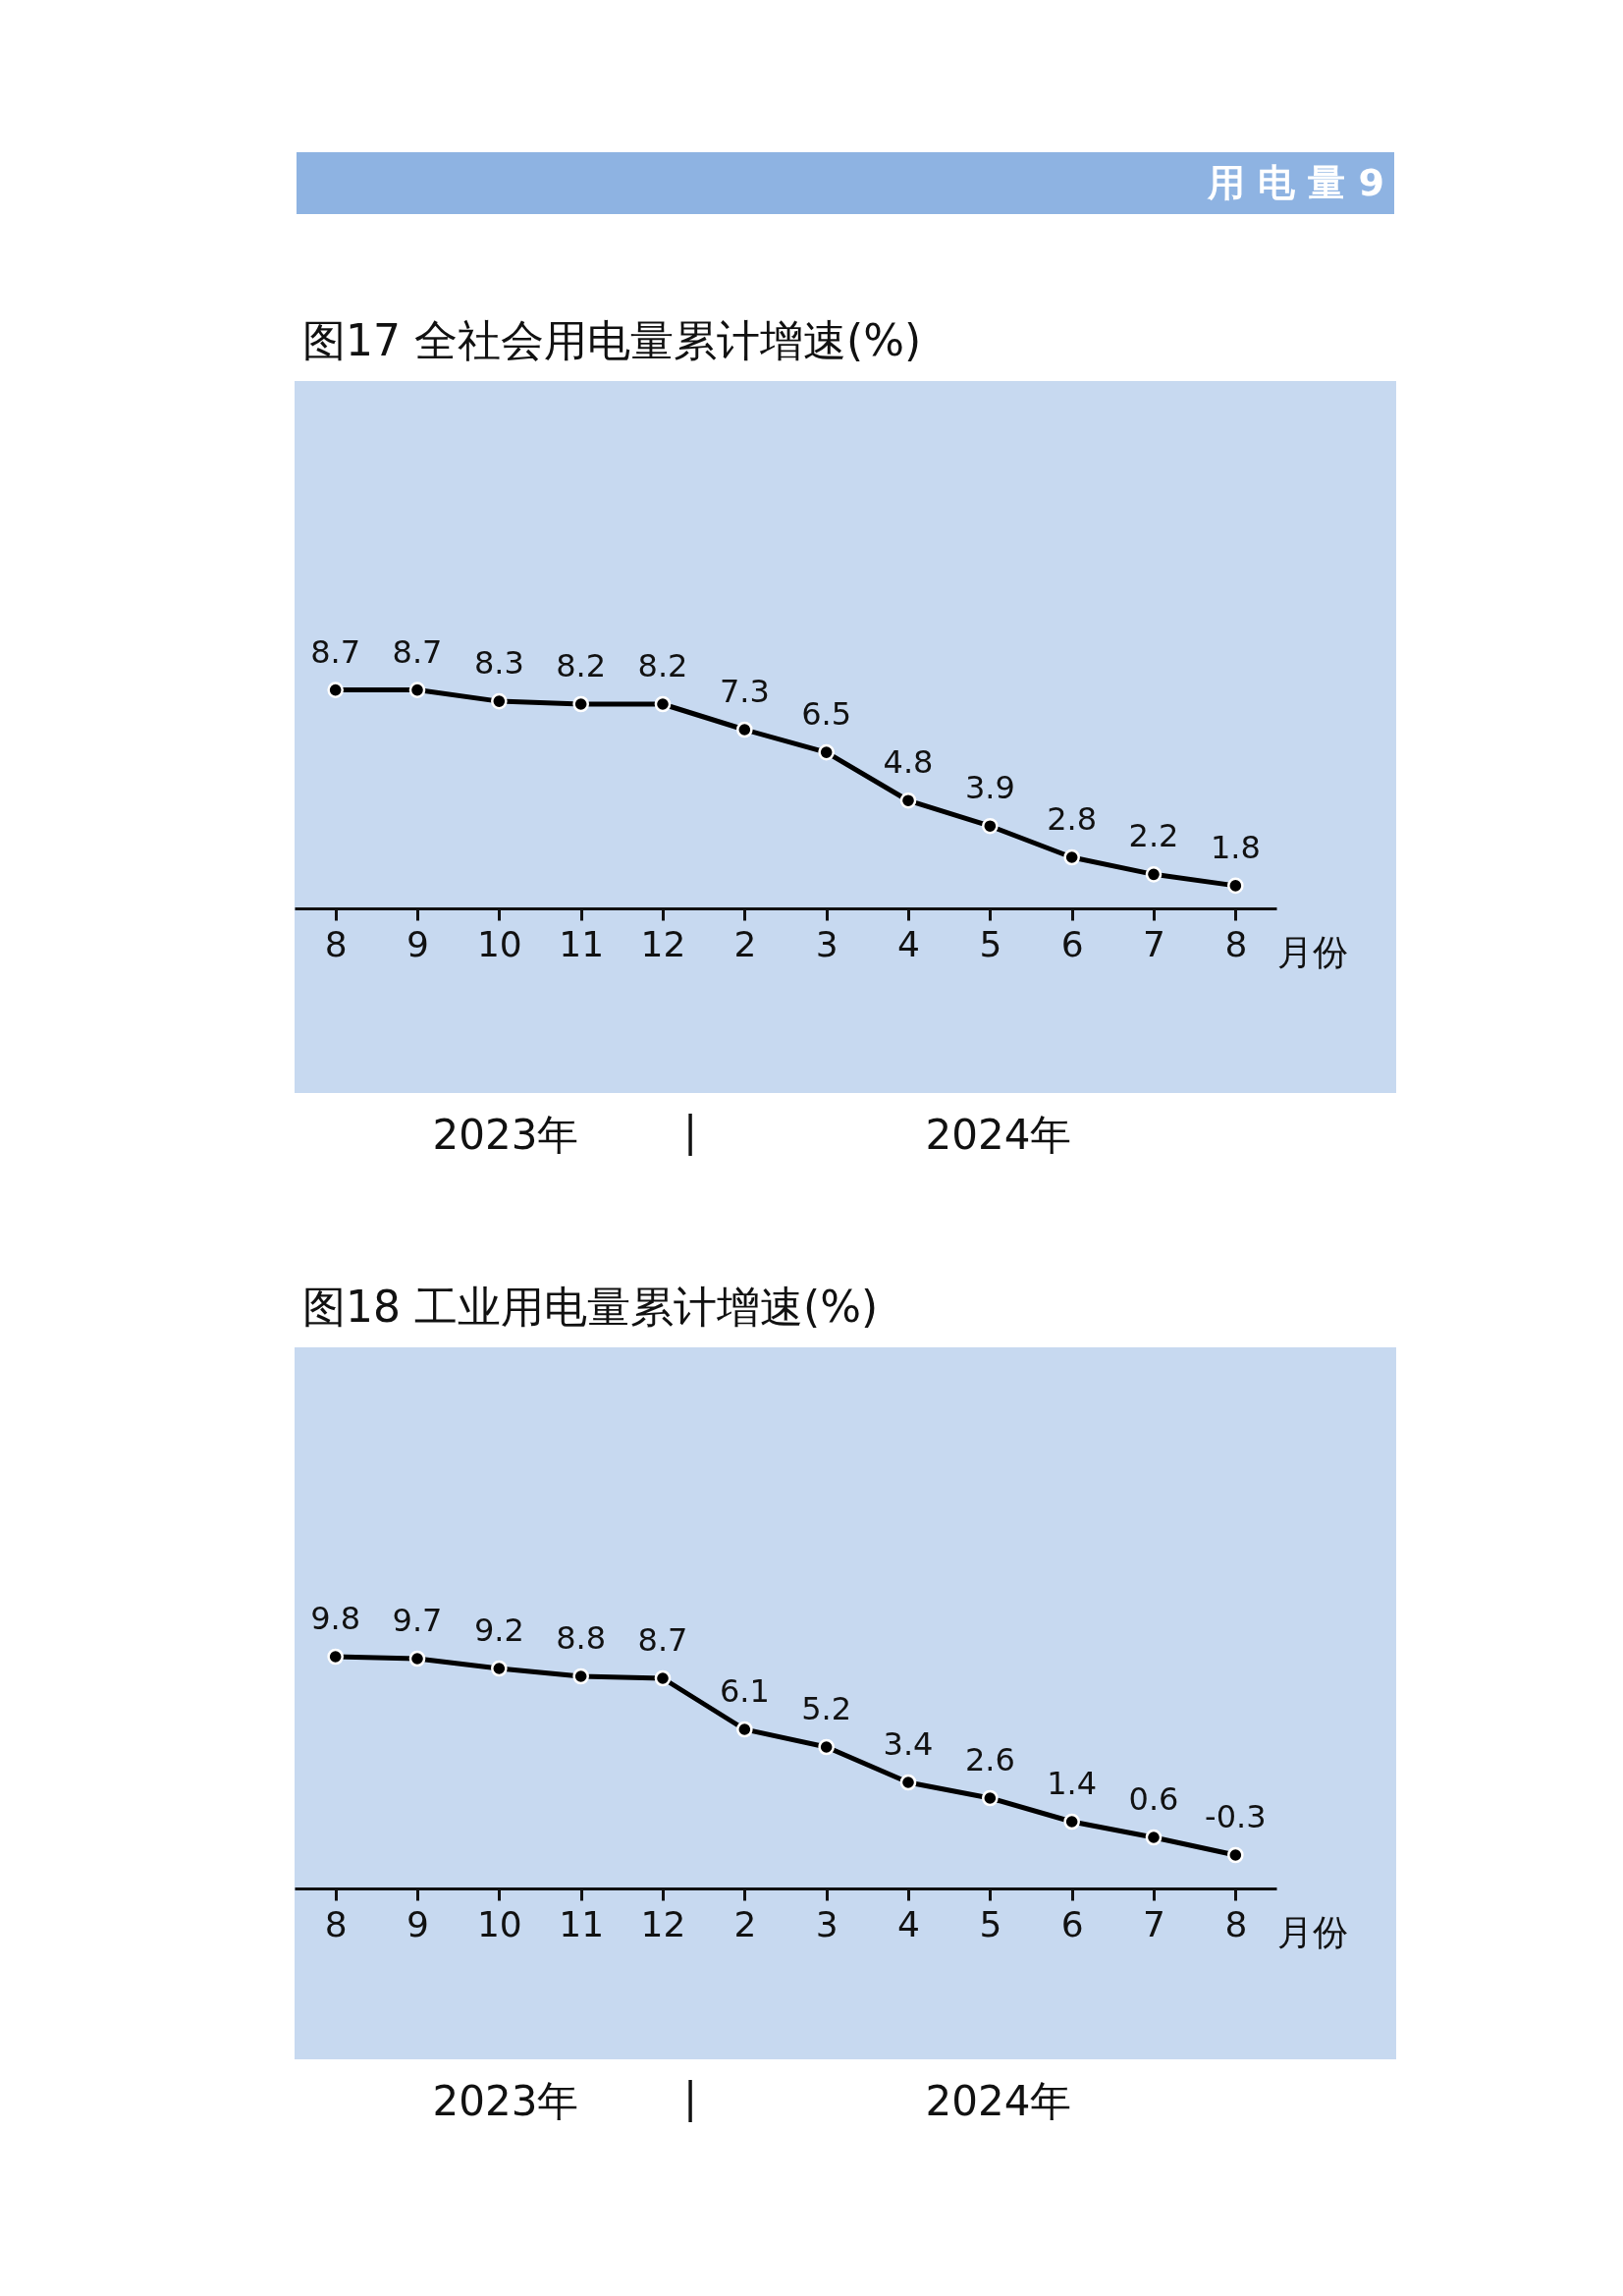 This screenshot has height=2296, width=1623. What do you see at coordinates (826, 714) in the screenshot?
I see `data-label: 6.5` at bounding box center [826, 714].